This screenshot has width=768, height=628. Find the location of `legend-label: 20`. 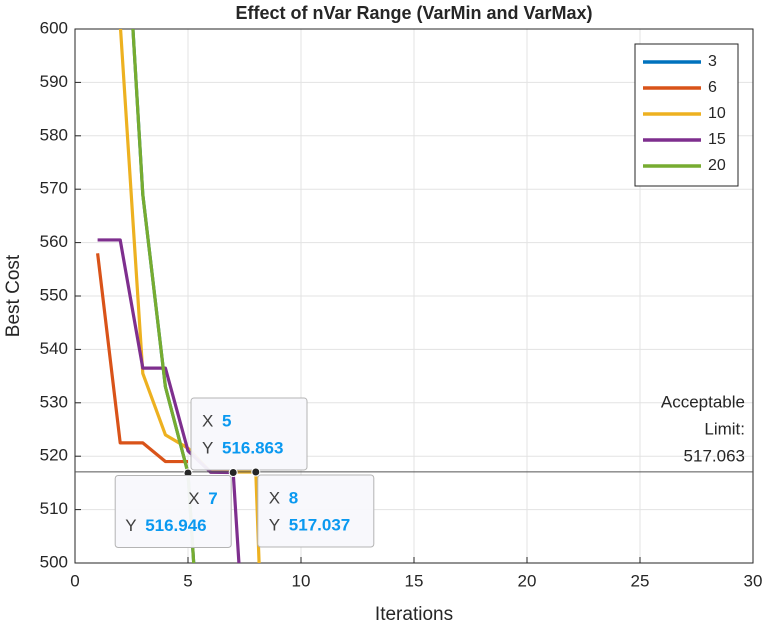

legend-label: 20 is located at coordinates (717, 165).